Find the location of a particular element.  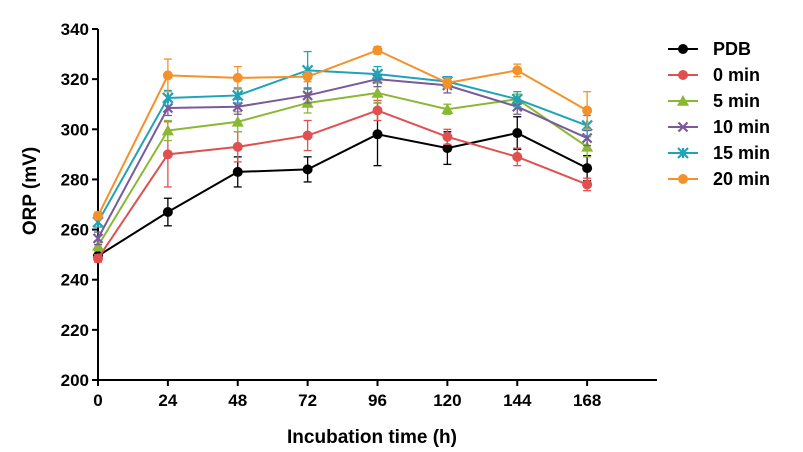

legend-item: 15 min is located at coordinates (719, 153).